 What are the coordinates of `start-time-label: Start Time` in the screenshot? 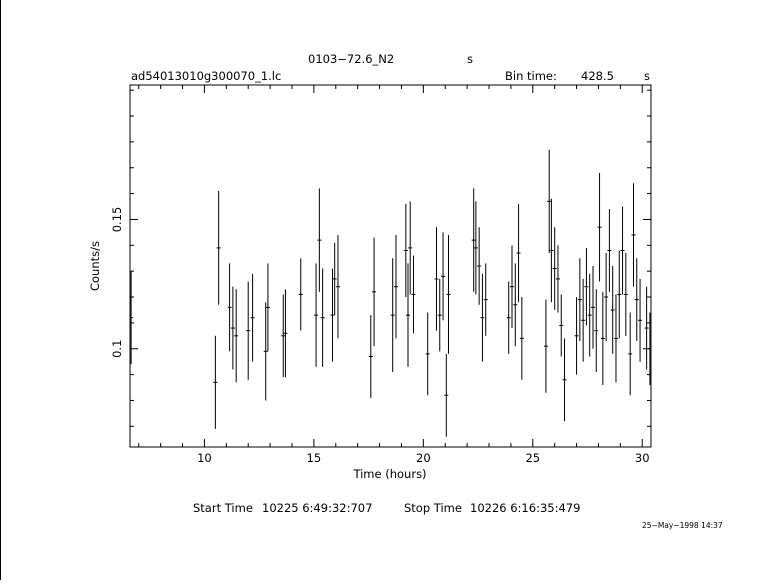 It's located at (223, 508).